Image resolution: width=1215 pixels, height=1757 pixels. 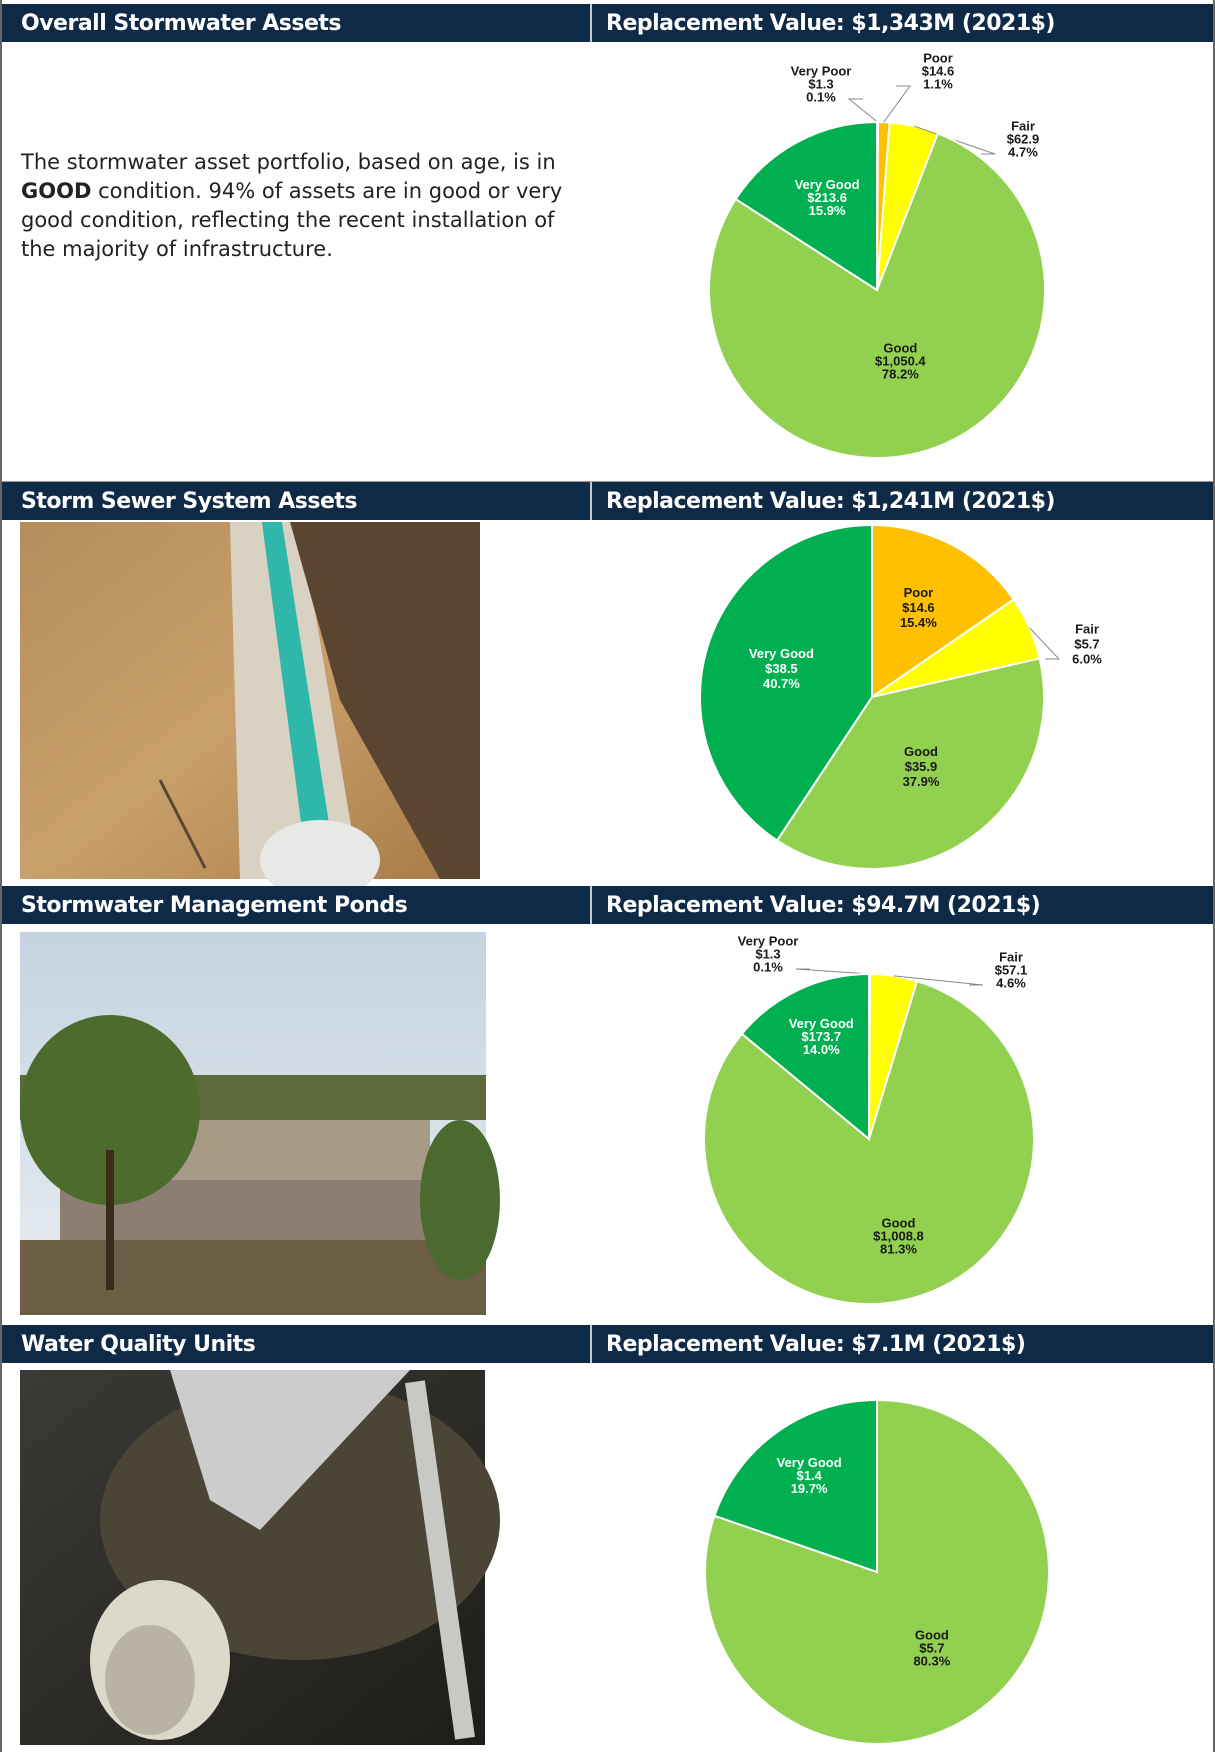 What do you see at coordinates (921, 781) in the screenshot?
I see `slice-percent: 37.9%` at bounding box center [921, 781].